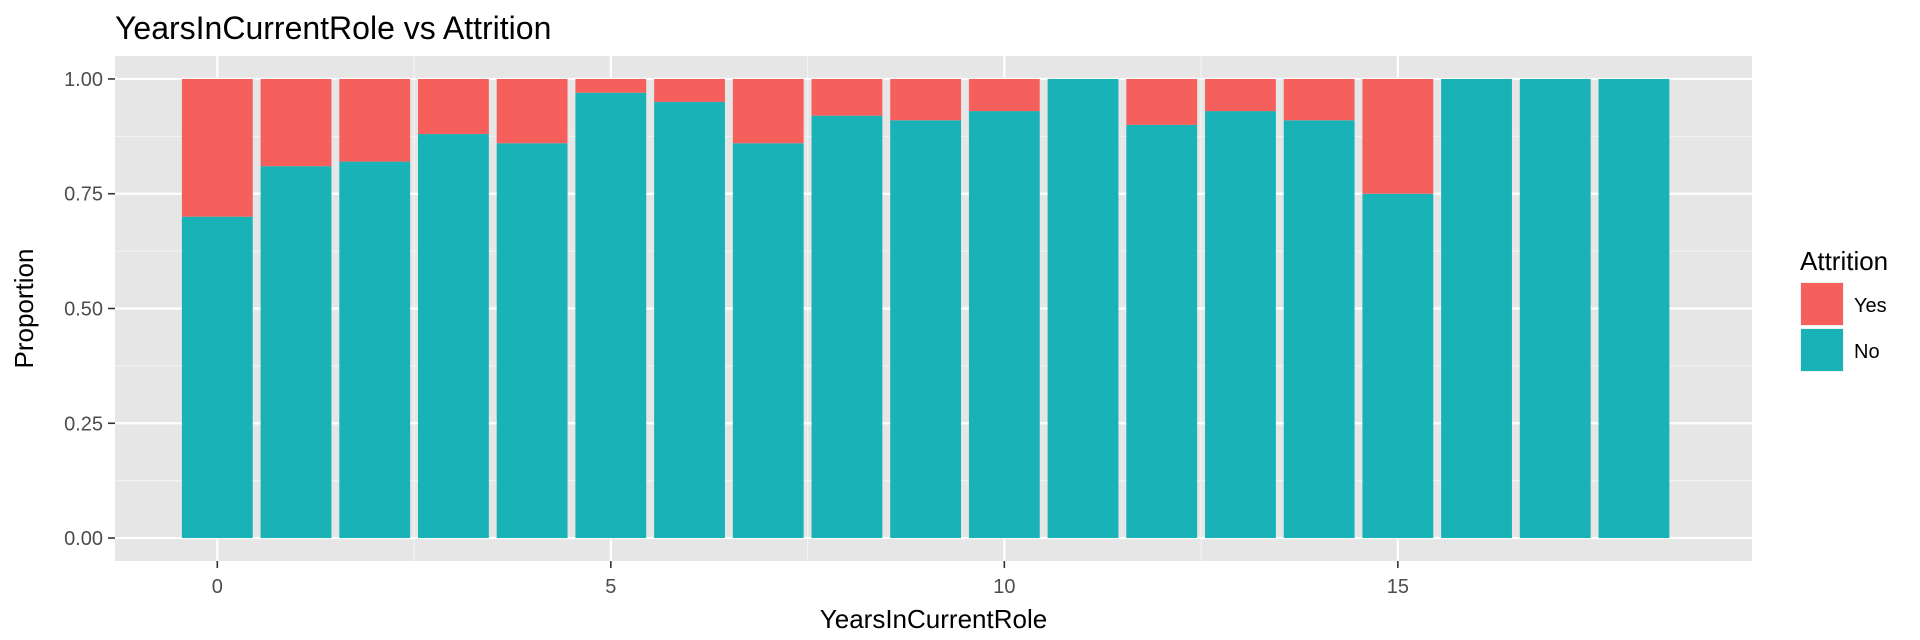  Describe the element at coordinates (1870, 306) in the screenshot. I see `legend-label-yes: Yes` at that location.